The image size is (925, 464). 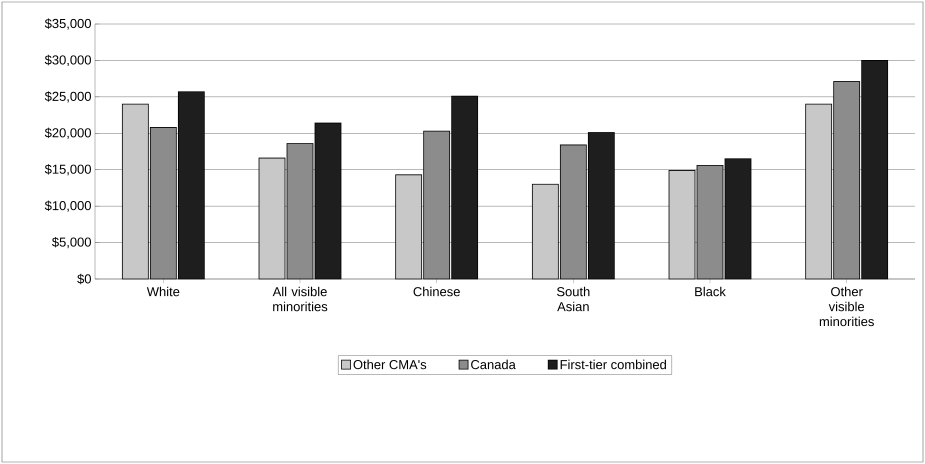 What do you see at coordinates (67, 133) in the screenshot?
I see `y-tick-label: $20,000` at bounding box center [67, 133].